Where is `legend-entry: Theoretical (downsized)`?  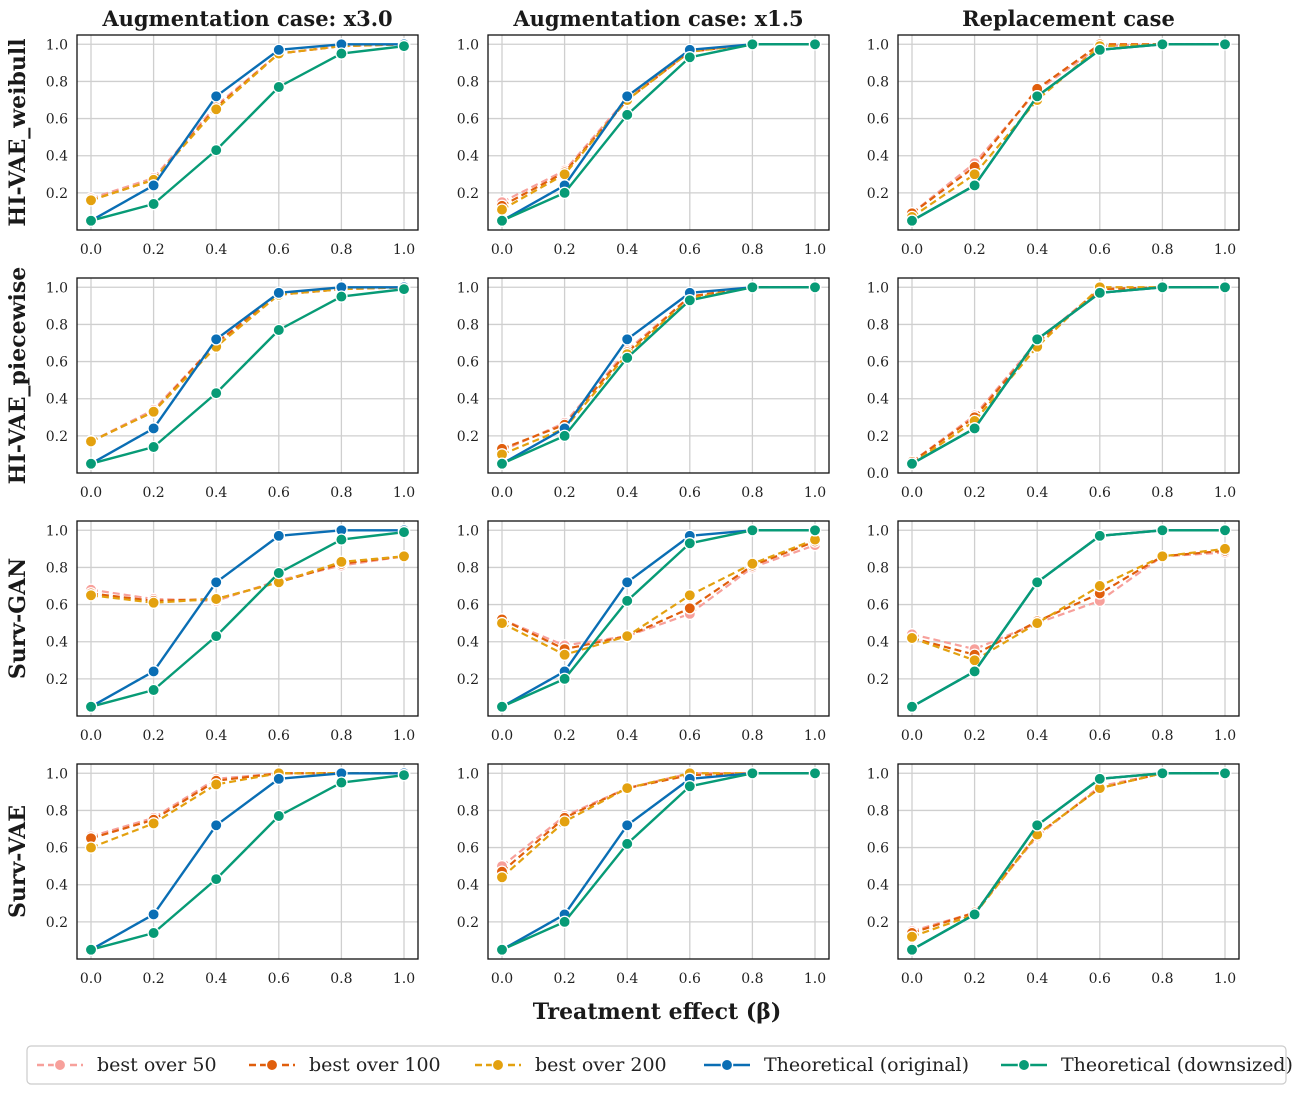
legend-entry: Theoretical (downsized) is located at coordinates (1147, 1065).